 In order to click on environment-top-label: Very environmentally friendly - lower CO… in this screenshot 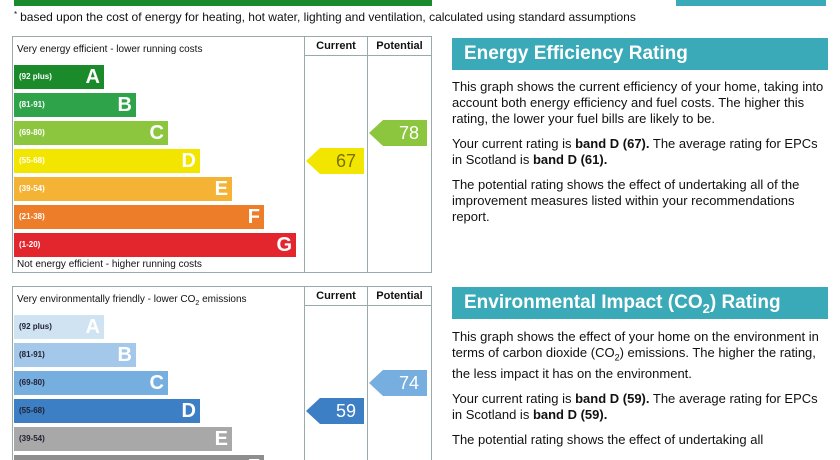, I will do `click(132, 300)`.